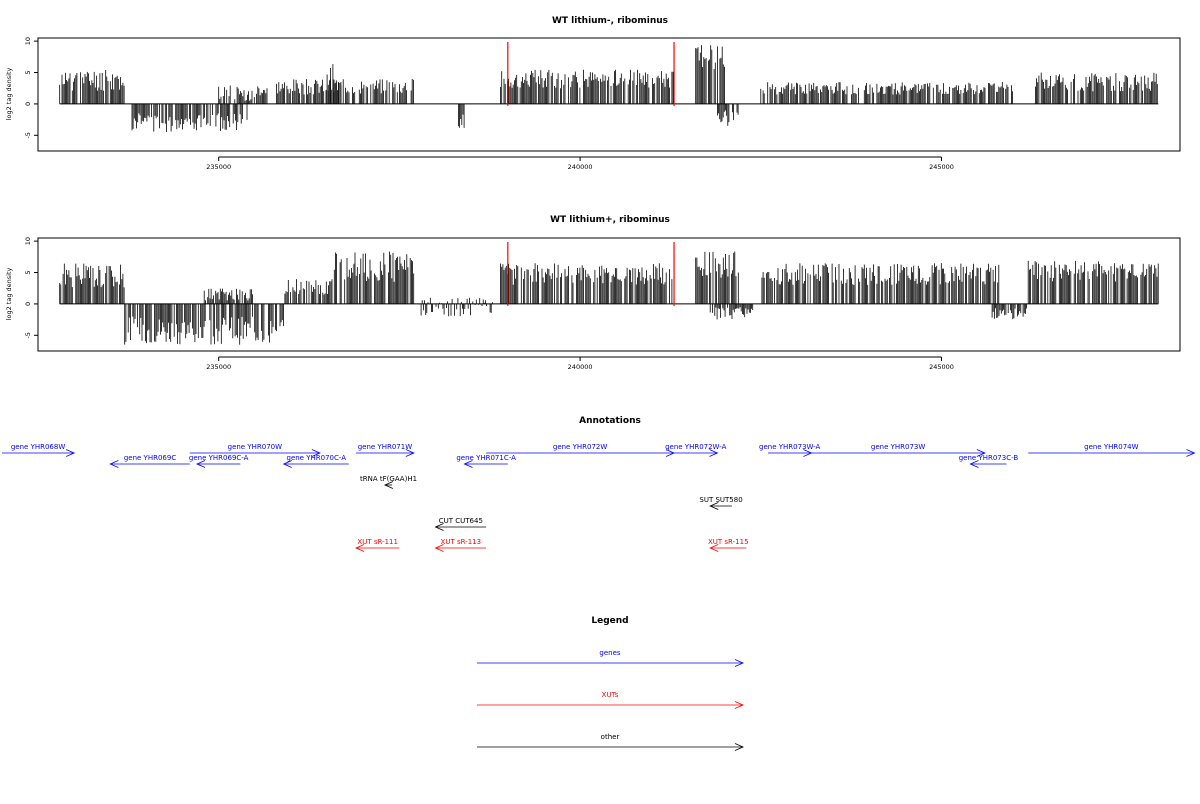 This screenshot has width=1200, height=804. What do you see at coordinates (461, 521) in the screenshot?
I see `feature-label: CUT CUT645` at bounding box center [461, 521].